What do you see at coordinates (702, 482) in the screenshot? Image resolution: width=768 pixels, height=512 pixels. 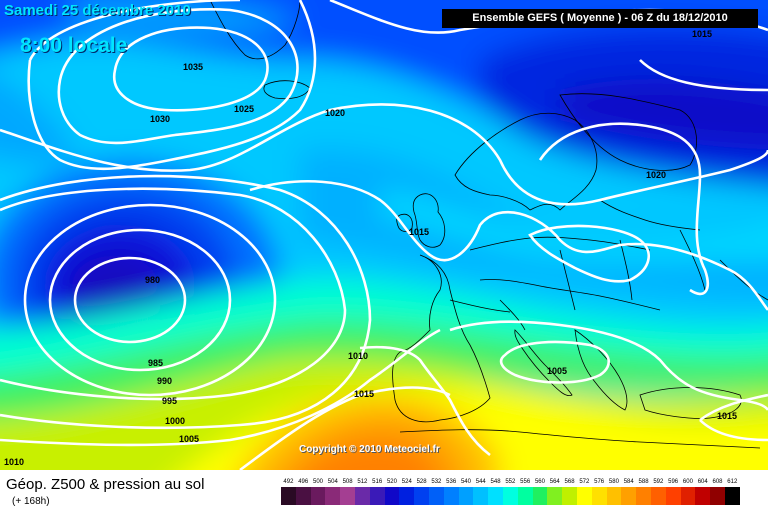 I see `scale-label: 604` at bounding box center [702, 482].